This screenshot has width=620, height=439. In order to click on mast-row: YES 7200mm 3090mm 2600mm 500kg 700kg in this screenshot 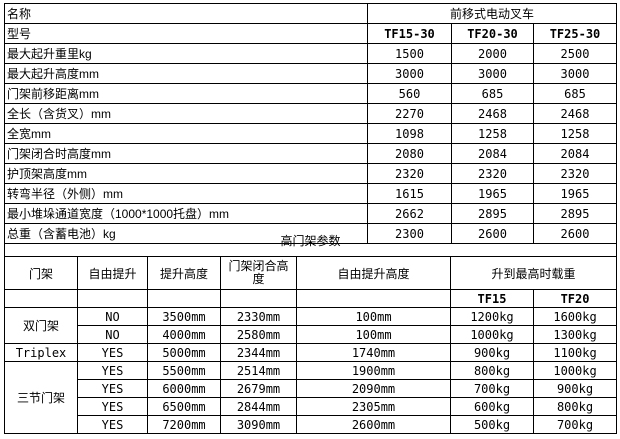, I will do `click(311, 424)`.